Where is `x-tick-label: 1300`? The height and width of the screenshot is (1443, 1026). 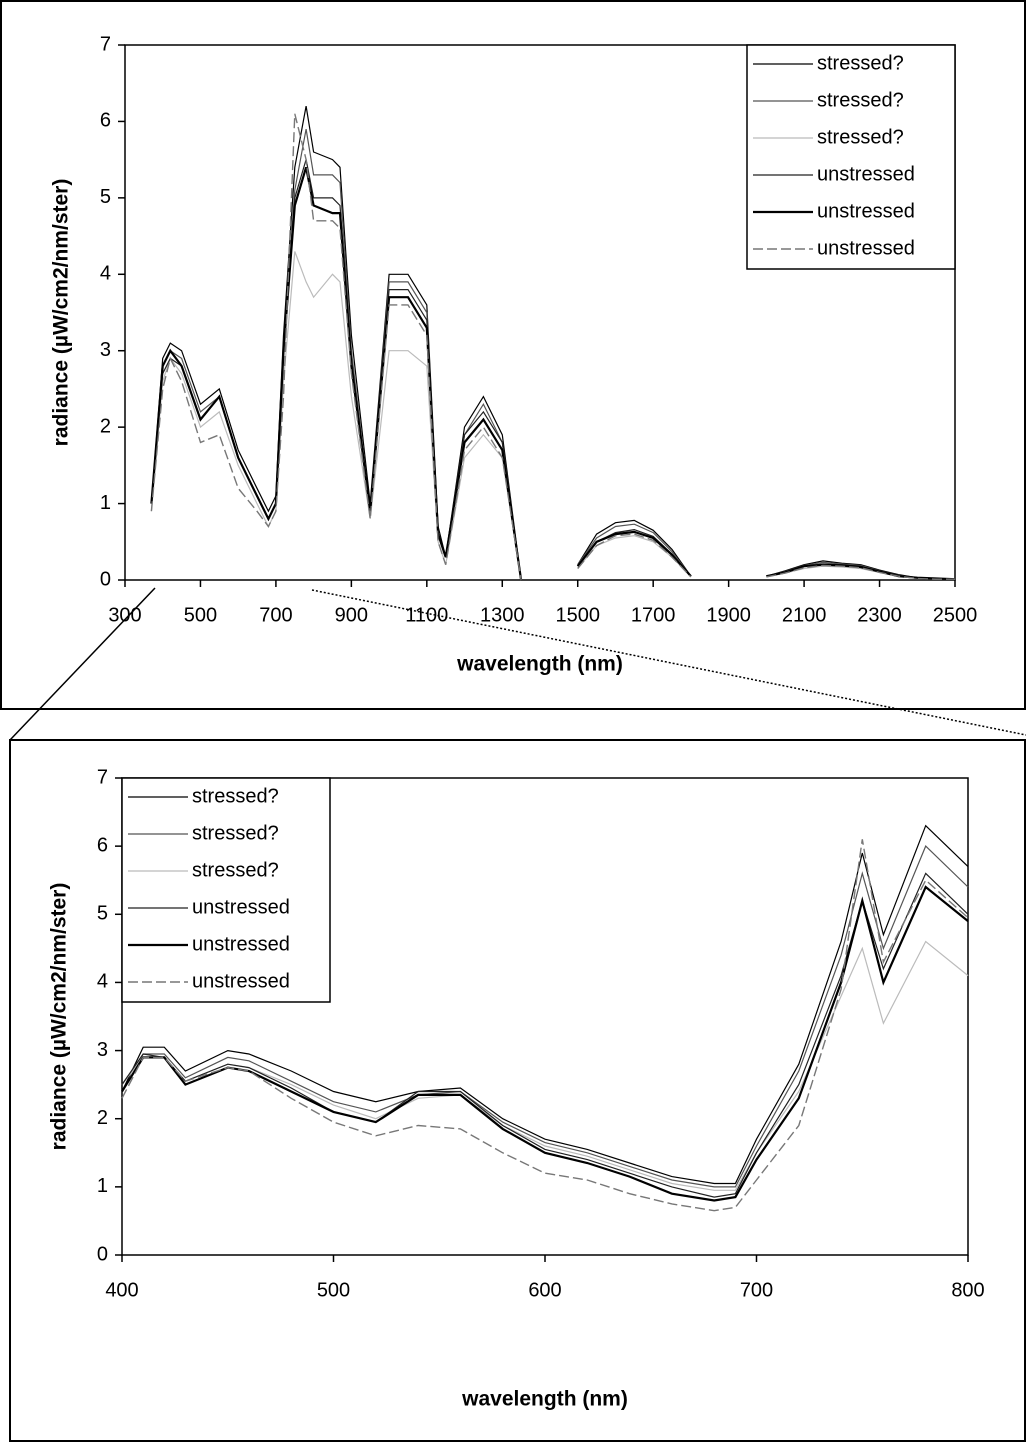 x-tick-label: 1300 is located at coordinates (502, 615).